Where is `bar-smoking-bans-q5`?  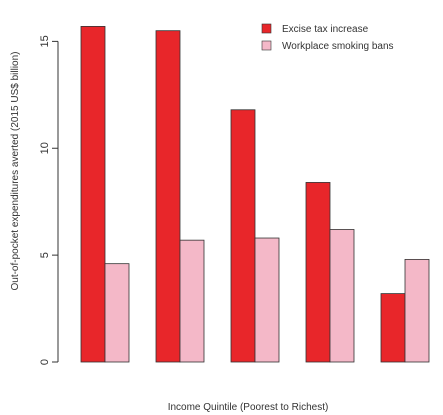 bar-smoking-bans-q5 is located at coordinates (417, 310).